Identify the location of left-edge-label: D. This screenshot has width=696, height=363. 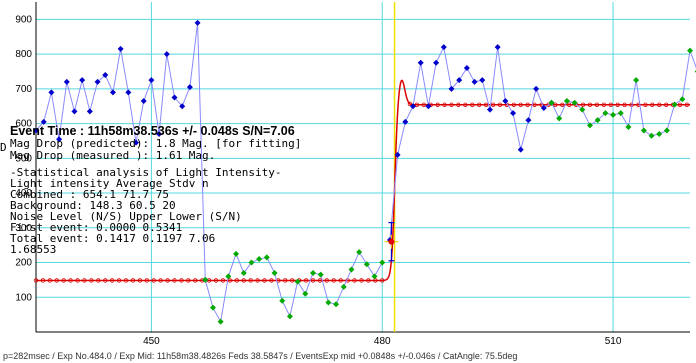
(3, 147).